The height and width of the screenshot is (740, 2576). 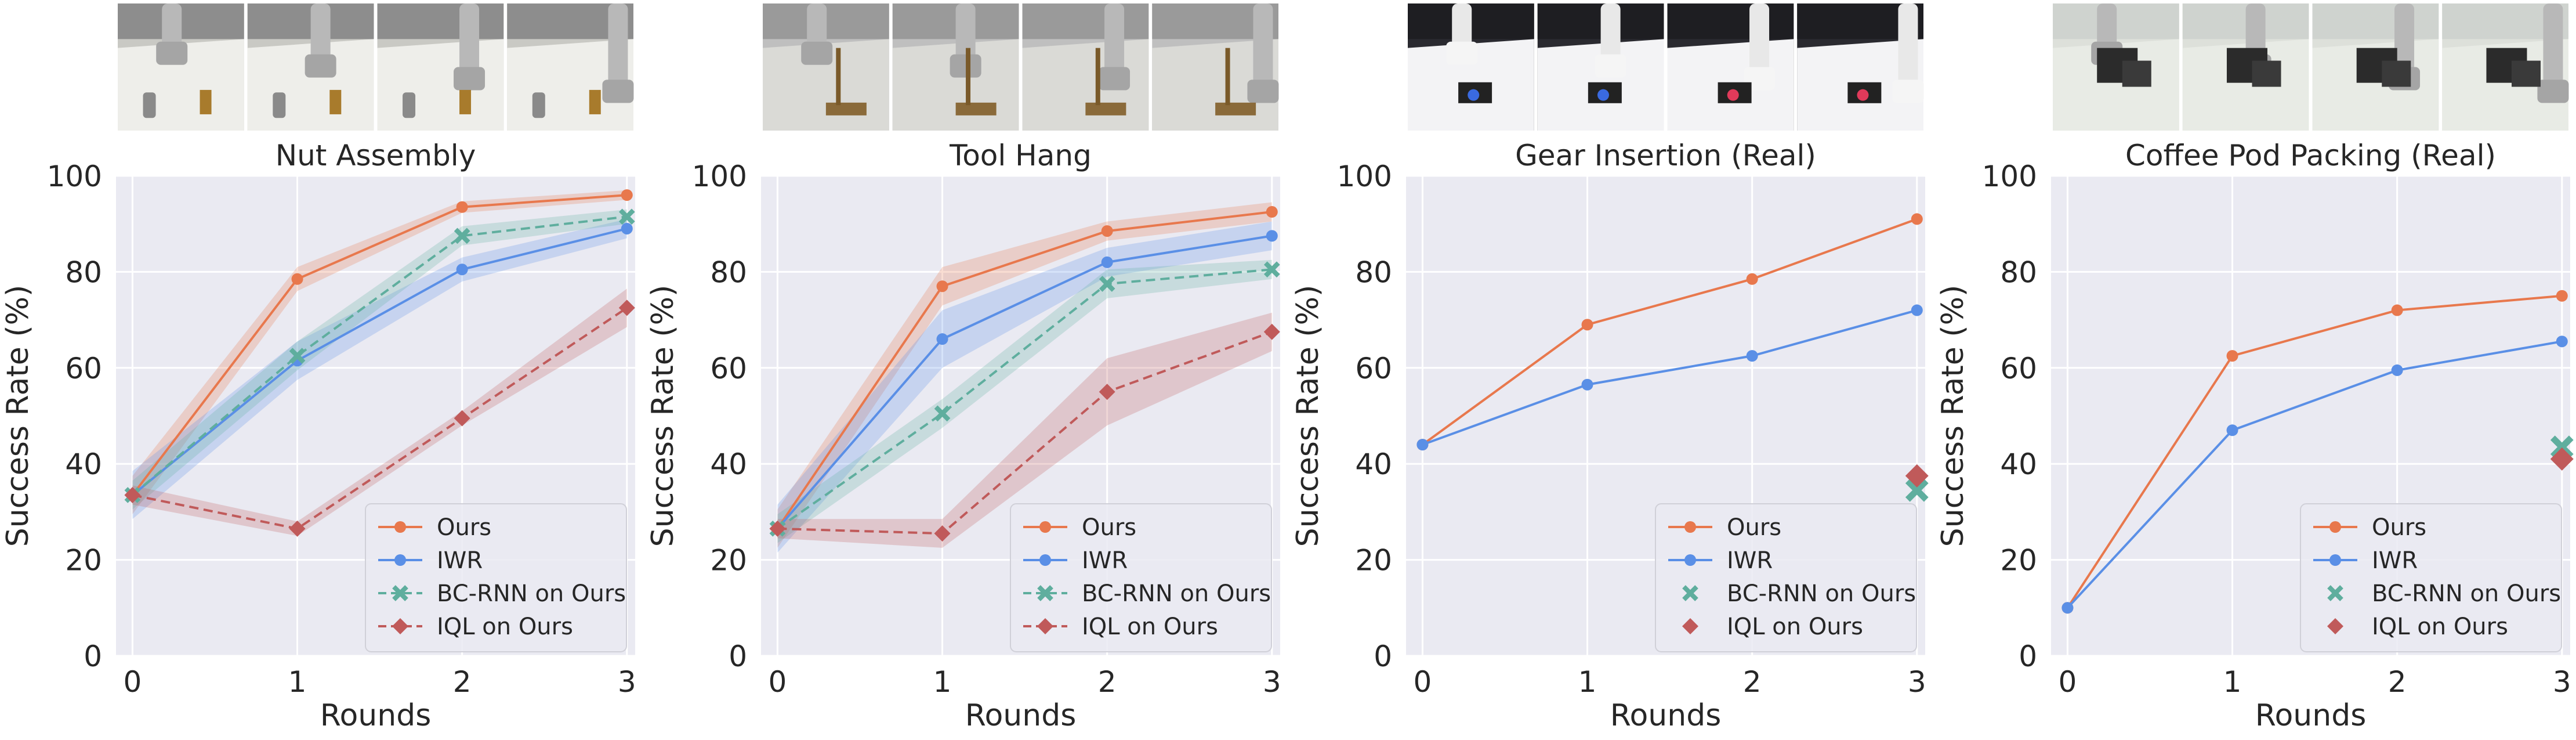 What do you see at coordinates (2467, 594) in the screenshot?
I see `legend-label: BC-RNN on Ours` at bounding box center [2467, 594].